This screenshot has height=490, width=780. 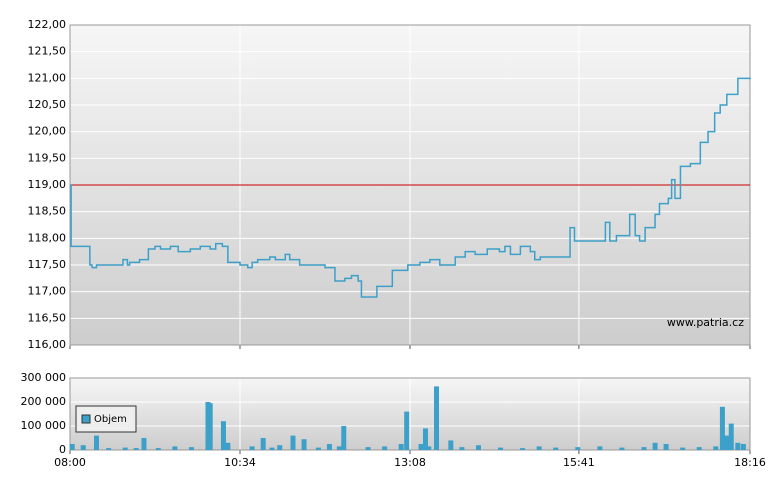 What do you see at coordinates (410, 462) in the screenshot?
I see `x-tick-label: 13:08` at bounding box center [410, 462].